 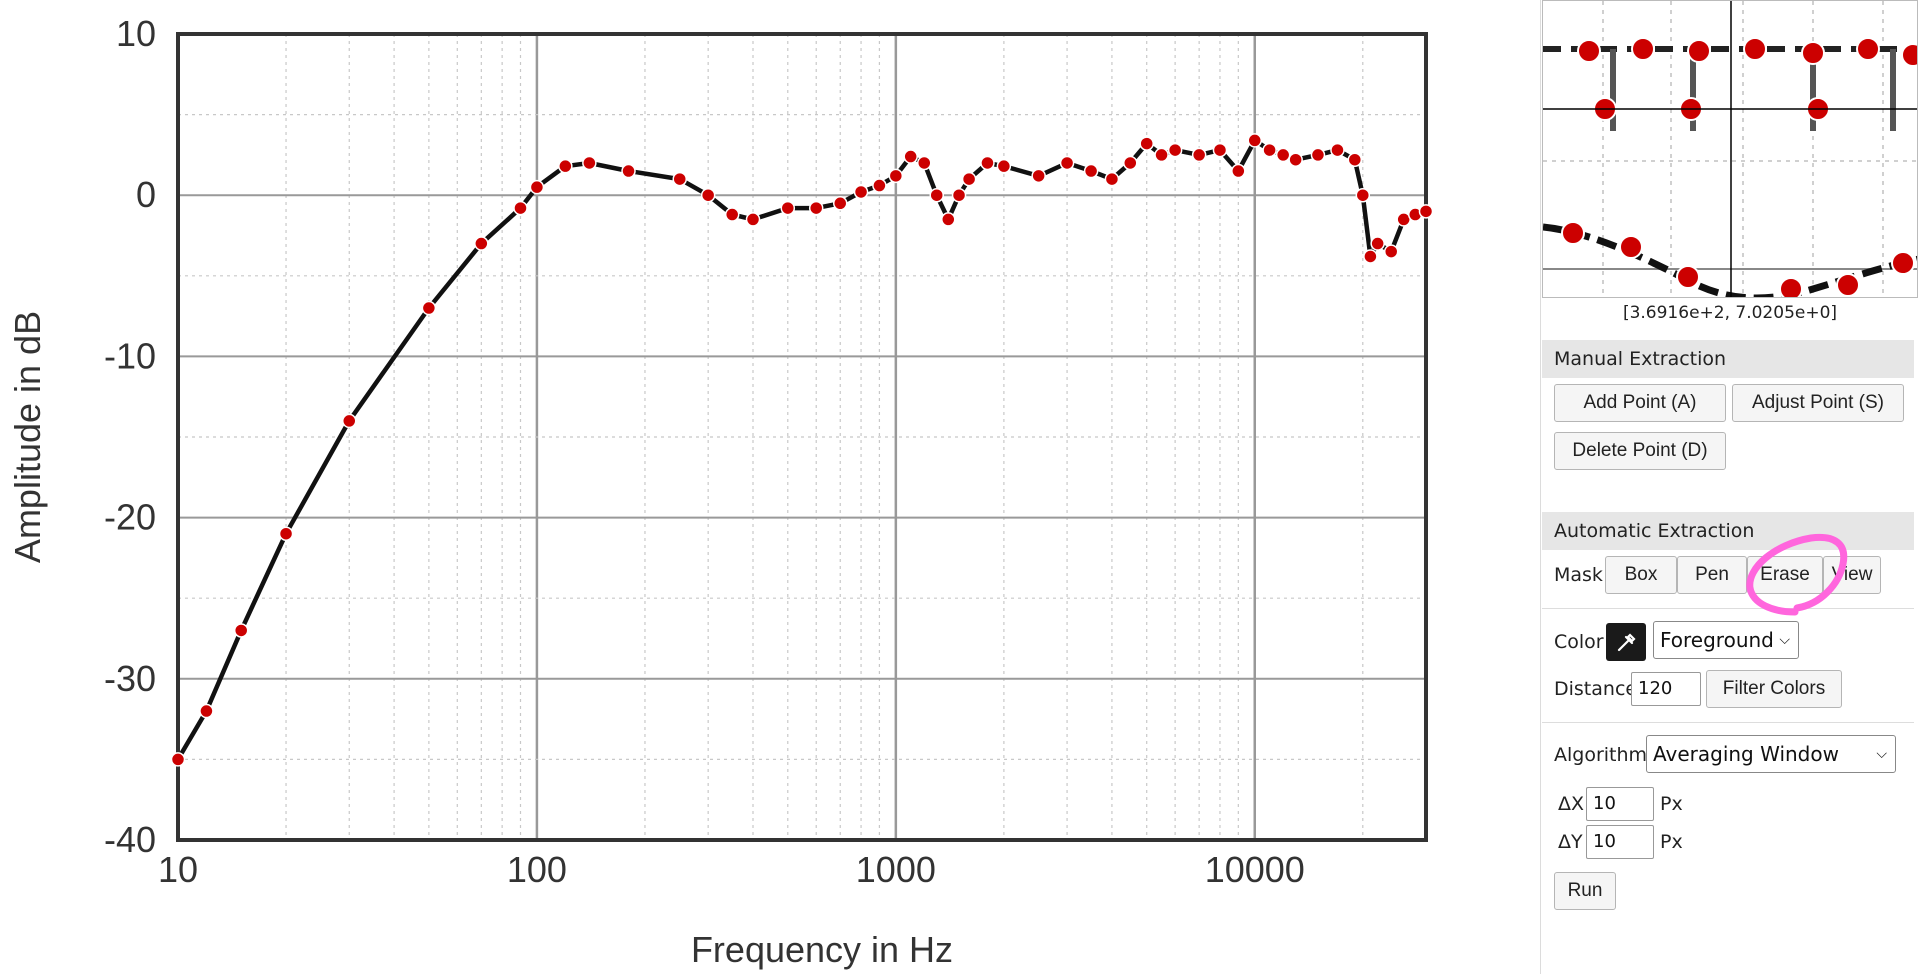 I want to click on zoom-curve, so click(x=1730, y=260).